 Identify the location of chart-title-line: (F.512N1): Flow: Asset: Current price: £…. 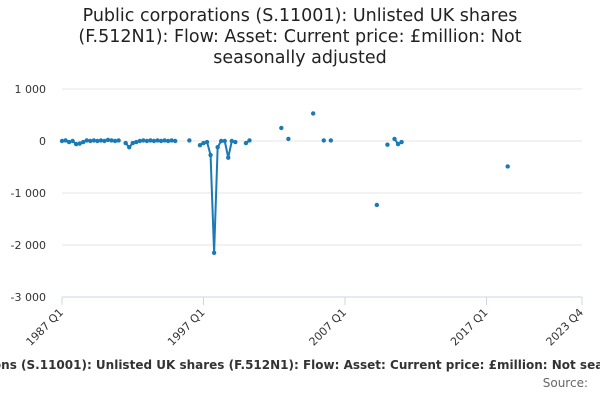
(300, 37).